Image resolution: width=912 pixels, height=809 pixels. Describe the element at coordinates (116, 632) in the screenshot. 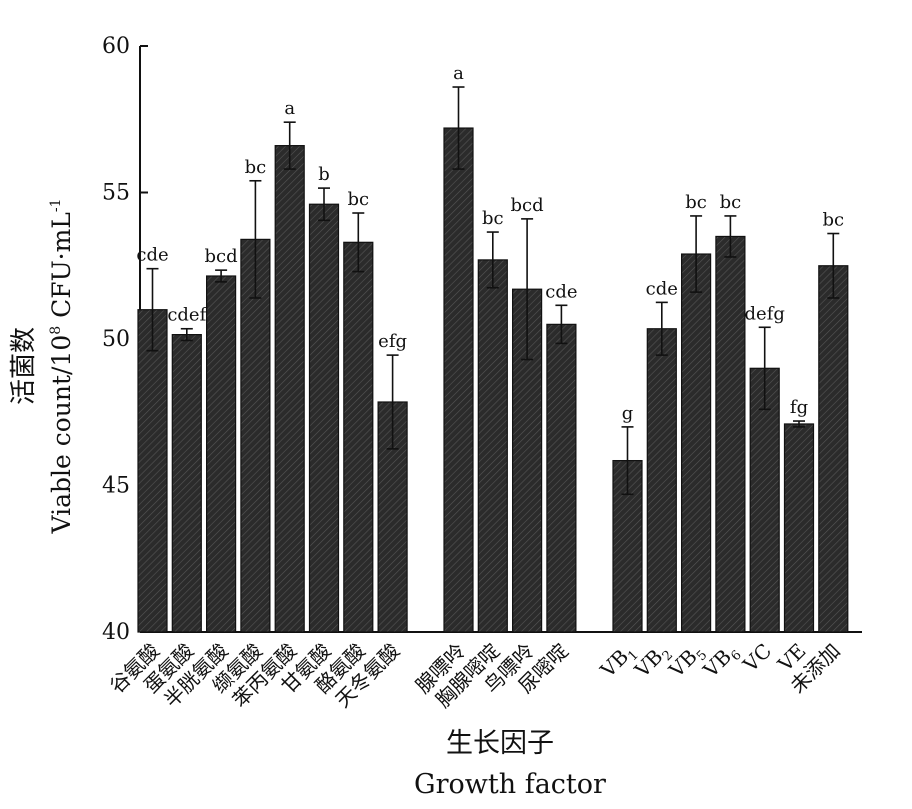

I see `y-tick-label: 40` at that location.